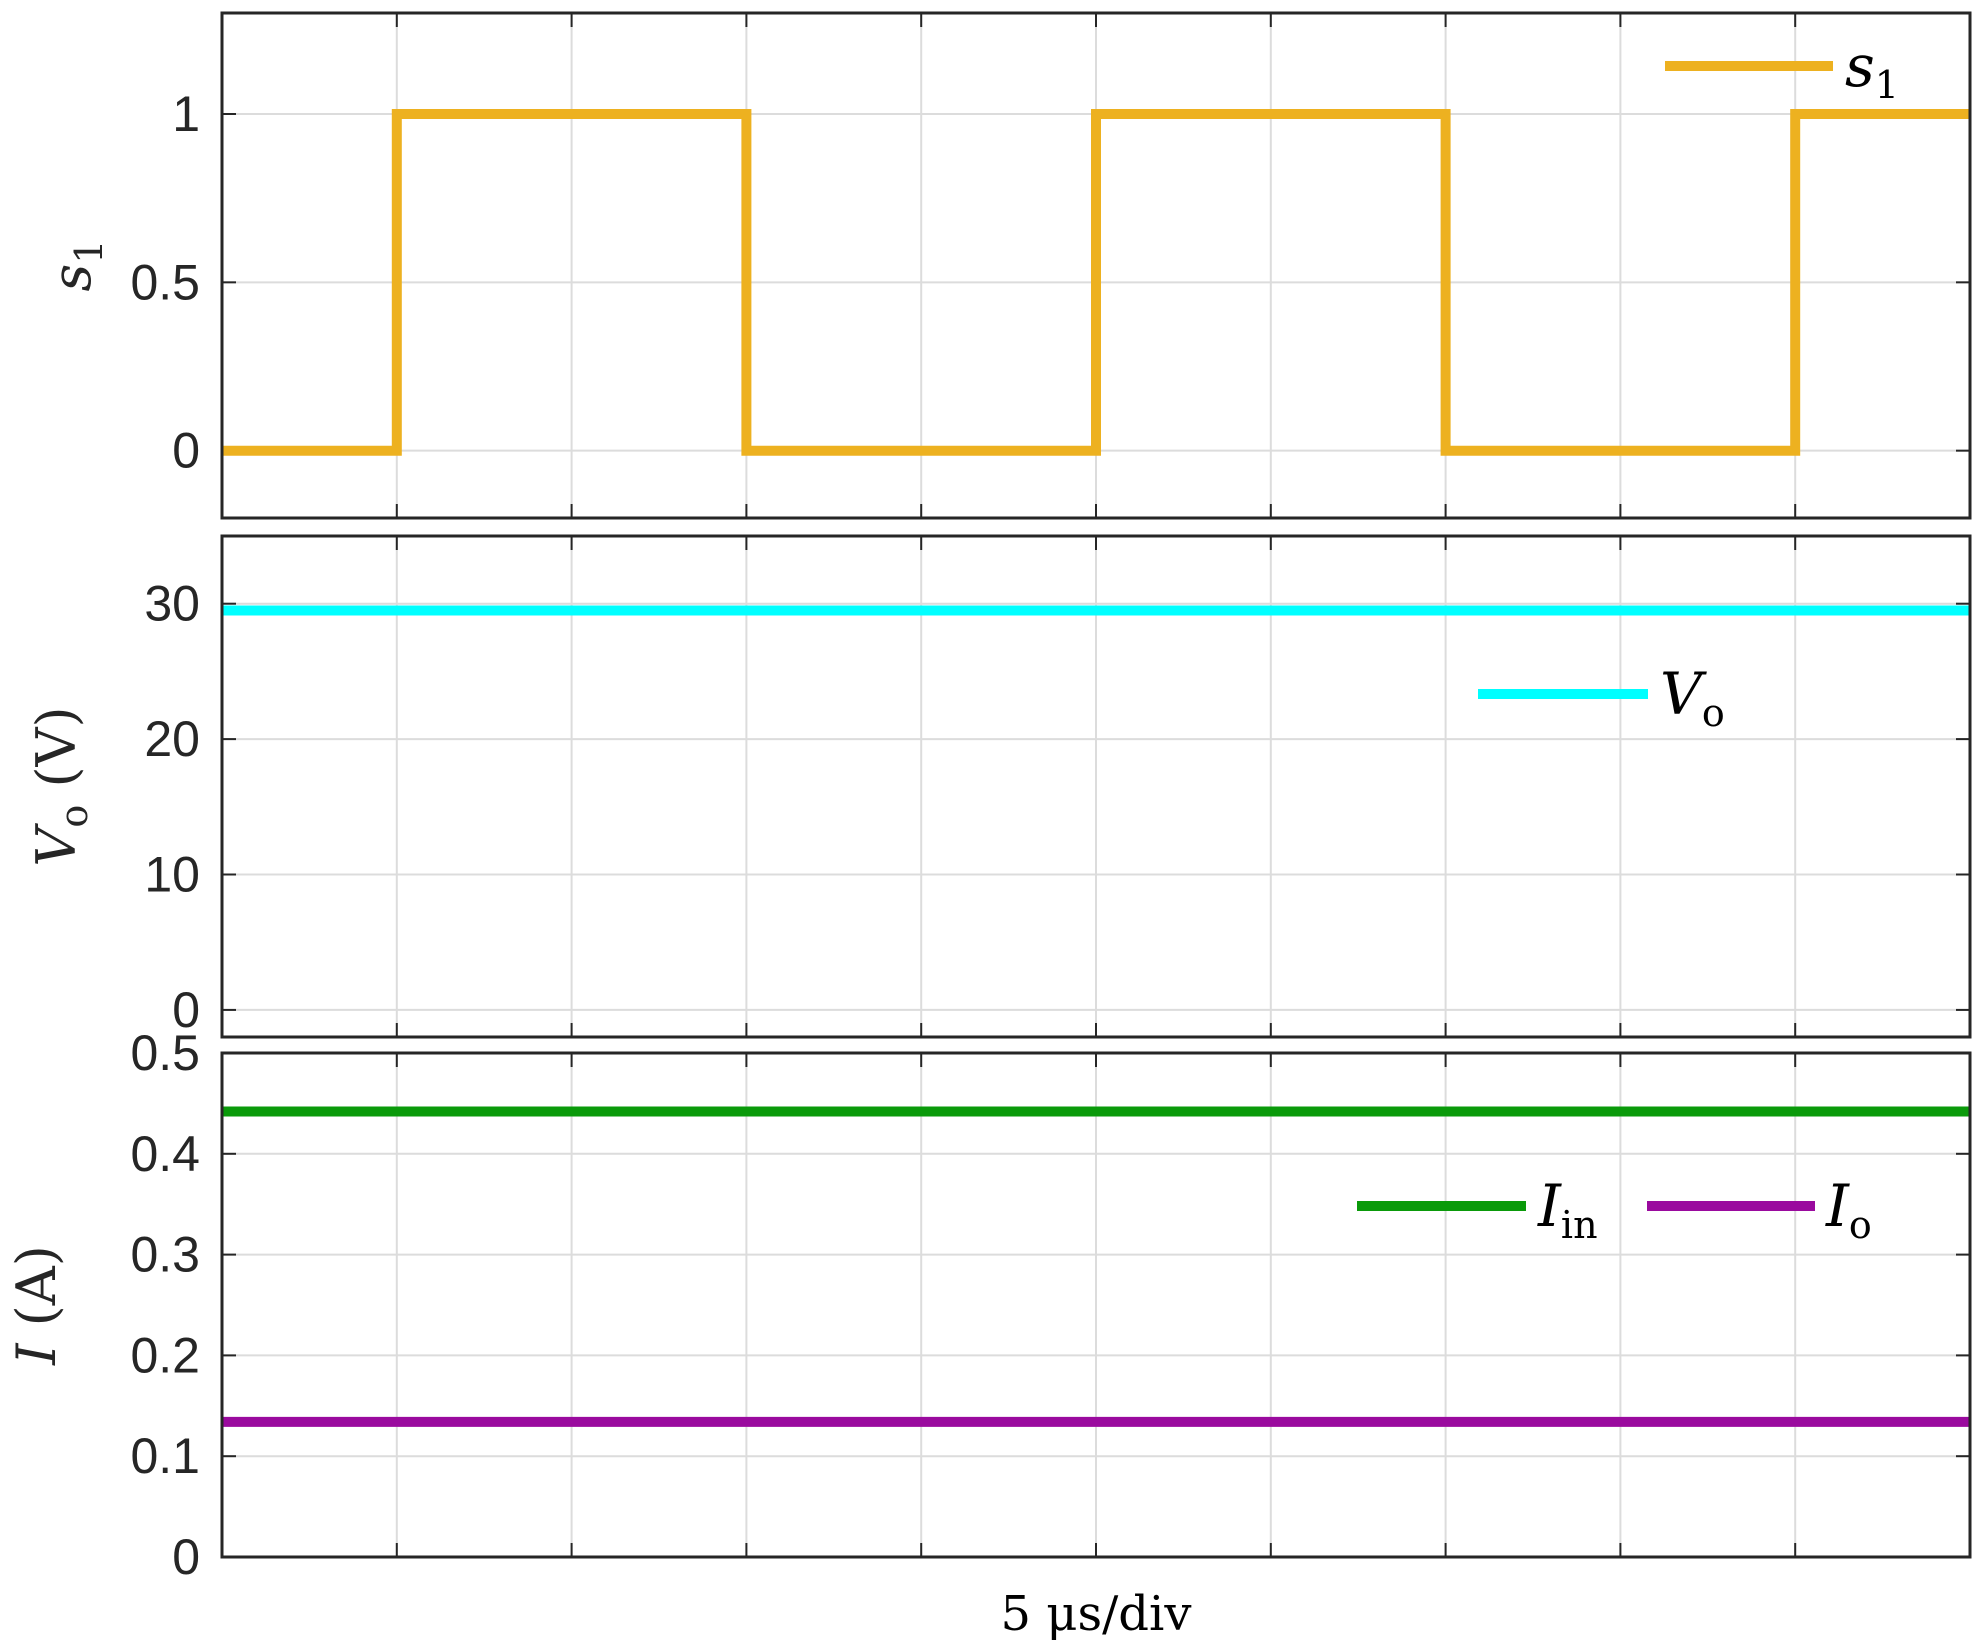  Describe the element at coordinates (165, 1456) in the screenshot. I see `y-tick-label: 0.1` at that location.